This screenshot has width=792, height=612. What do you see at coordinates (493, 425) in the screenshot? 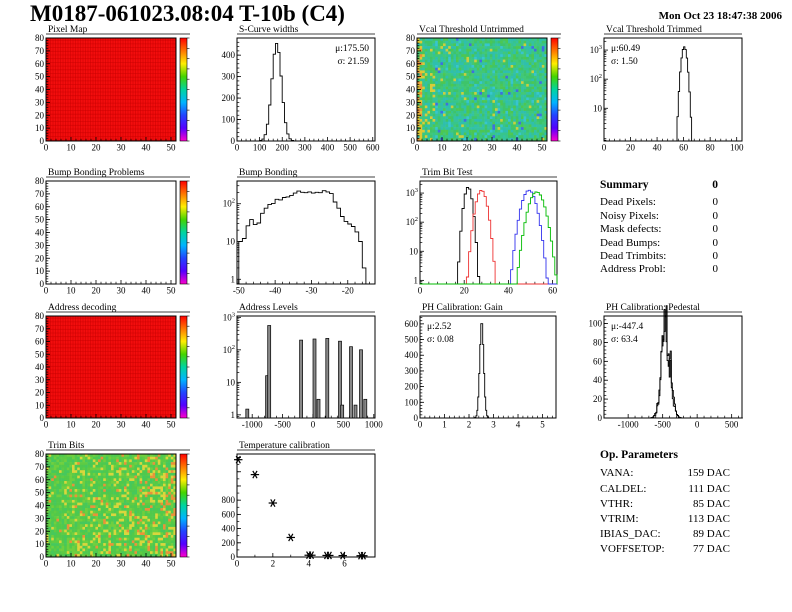
I see `svg-text: 3` at bounding box center [493, 425].